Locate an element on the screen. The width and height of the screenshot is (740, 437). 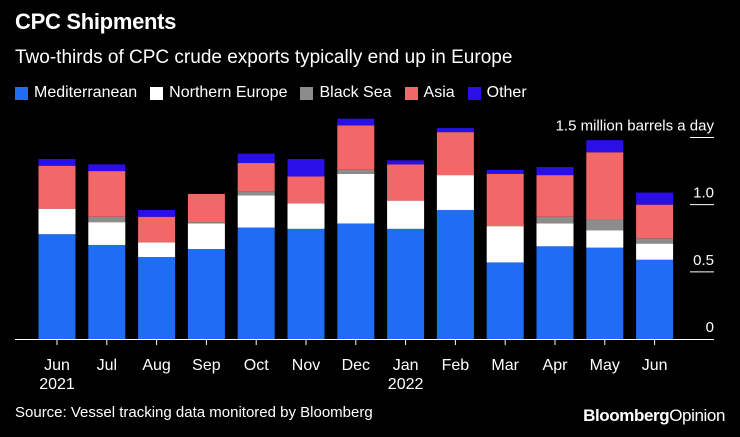
x-tick-label: Sep is located at coordinates (206, 365).